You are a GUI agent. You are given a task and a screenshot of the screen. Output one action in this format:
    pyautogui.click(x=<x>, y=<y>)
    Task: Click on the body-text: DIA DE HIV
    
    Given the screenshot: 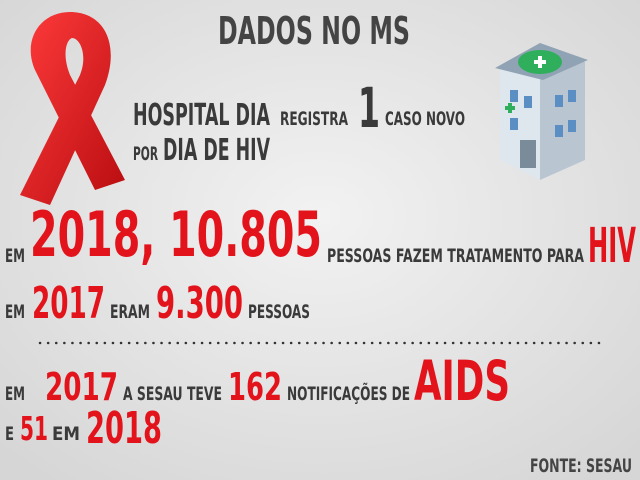 What is the action you would take?
    pyautogui.click(x=216, y=150)
    